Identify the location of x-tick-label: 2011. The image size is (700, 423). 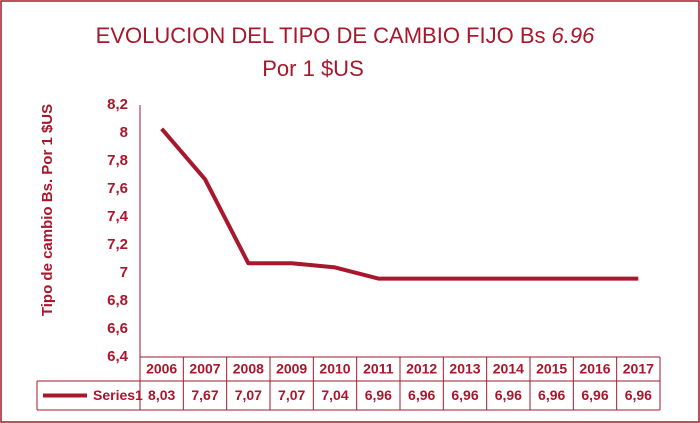
(378, 369).